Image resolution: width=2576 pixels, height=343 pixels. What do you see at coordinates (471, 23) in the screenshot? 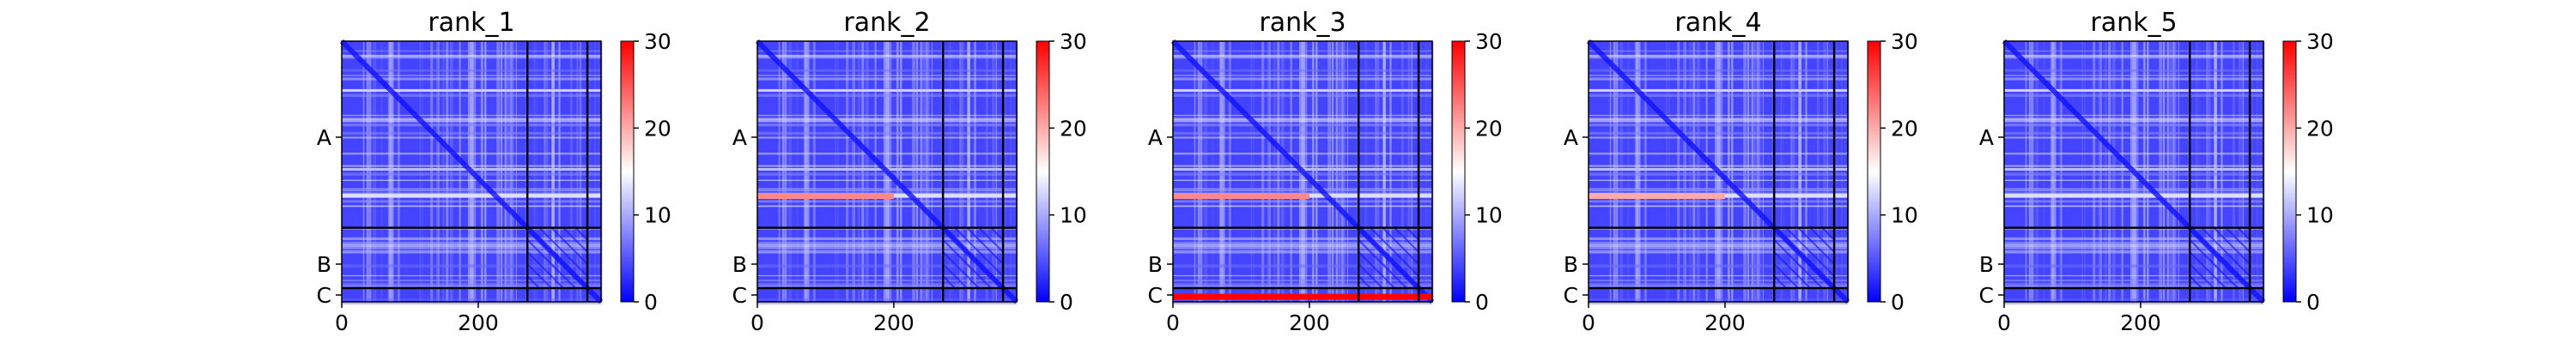
I see `panel-title: rank_1` at bounding box center [471, 23].